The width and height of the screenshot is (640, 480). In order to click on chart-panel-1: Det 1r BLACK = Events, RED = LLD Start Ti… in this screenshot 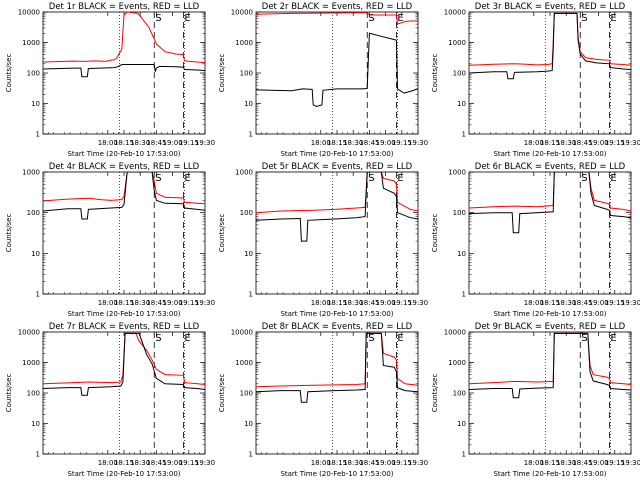, I will do `click(110, 80)`.